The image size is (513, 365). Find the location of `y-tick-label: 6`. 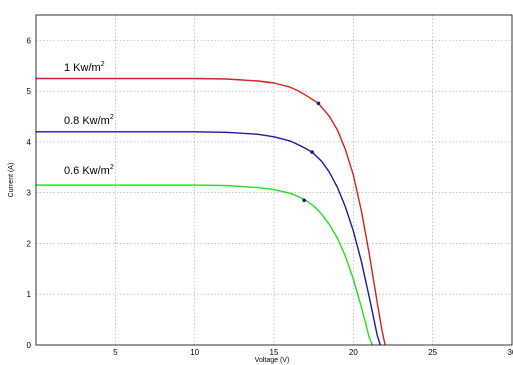

y-tick-label: 6 is located at coordinates (29, 40).